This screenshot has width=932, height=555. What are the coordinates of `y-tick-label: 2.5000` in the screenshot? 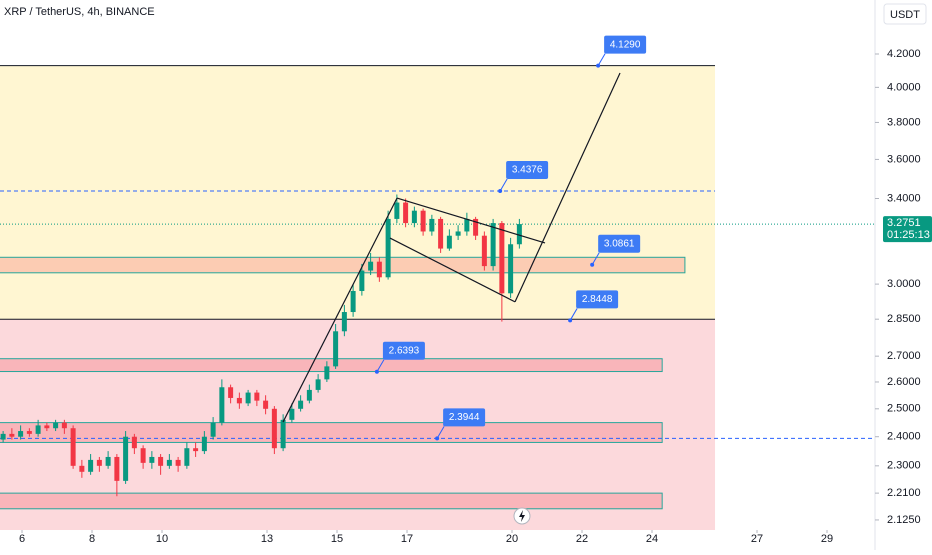 It's located at (904, 409).